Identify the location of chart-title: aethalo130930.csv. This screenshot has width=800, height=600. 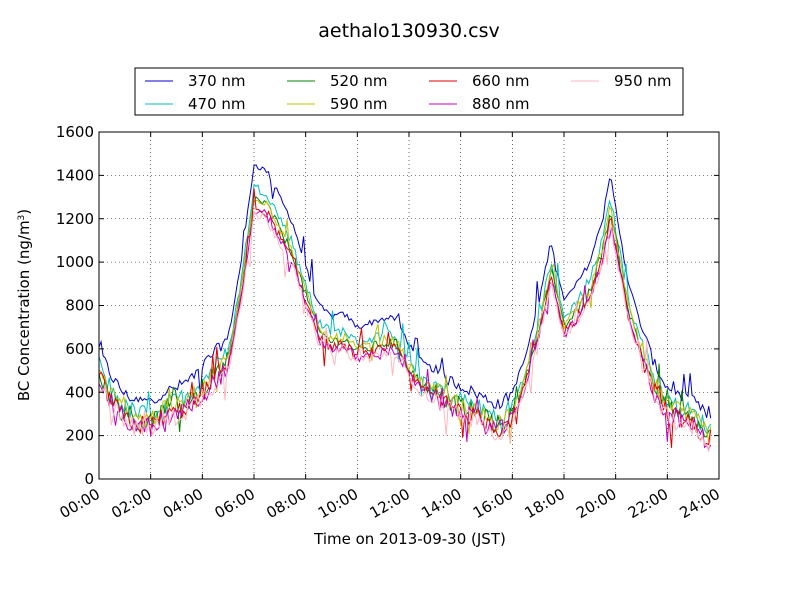
(409, 31).